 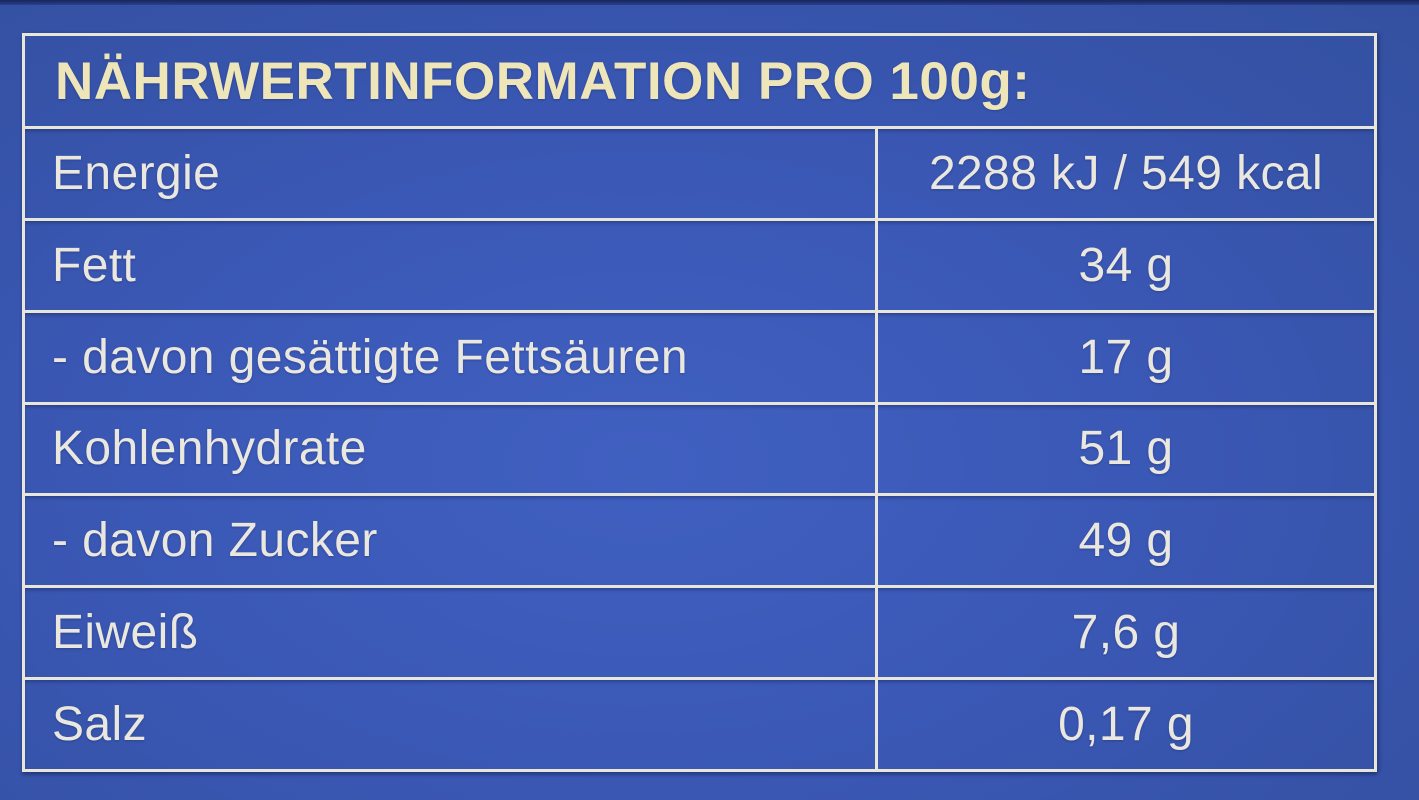 I want to click on table-row-kohlenhydrate: Kohlenhydrate 51 g, so click(x=699, y=447).